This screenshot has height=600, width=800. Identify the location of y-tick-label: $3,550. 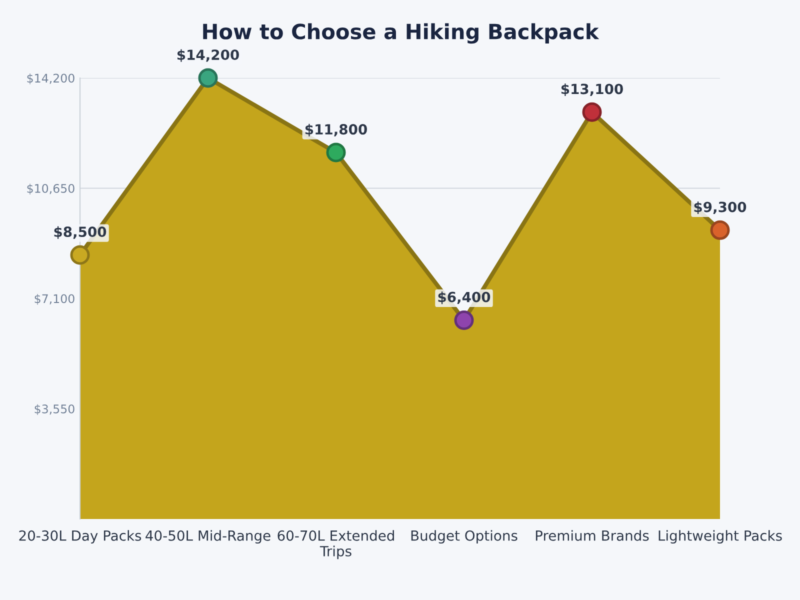
(54, 409).